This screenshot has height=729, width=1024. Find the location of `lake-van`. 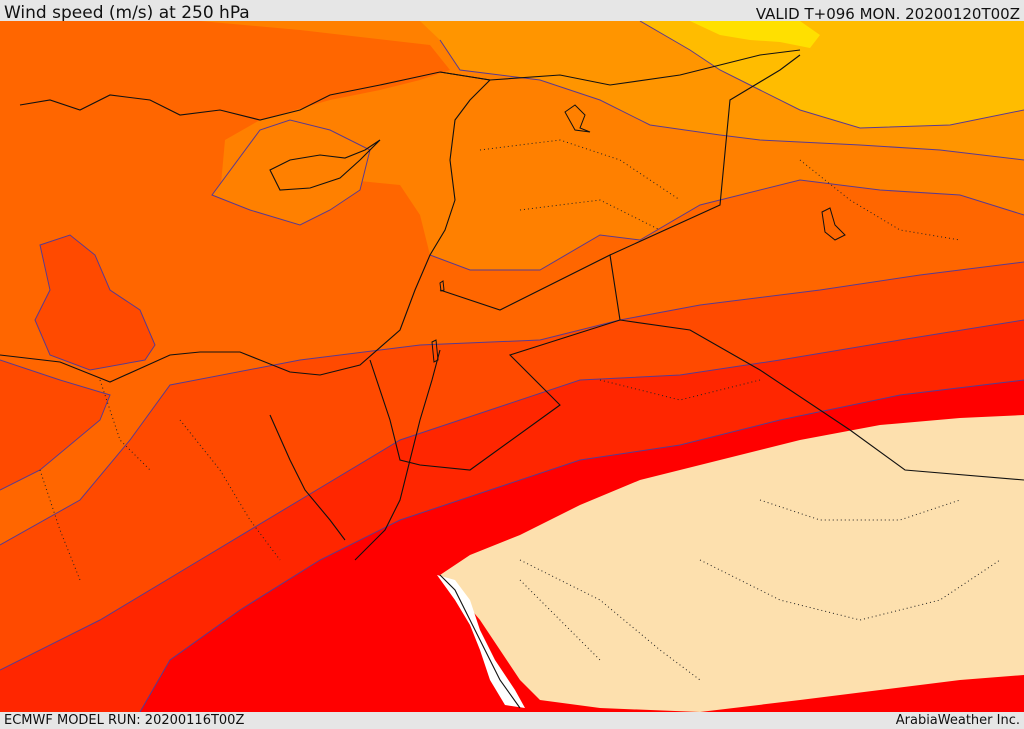

lake-van is located at coordinates (577, 118).